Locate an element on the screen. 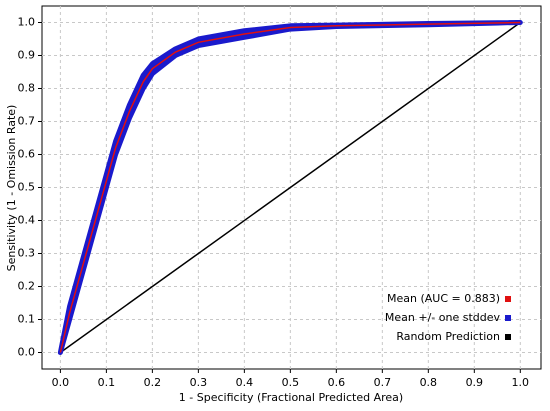  x-tick-label: 0.9 is located at coordinates (475, 382).